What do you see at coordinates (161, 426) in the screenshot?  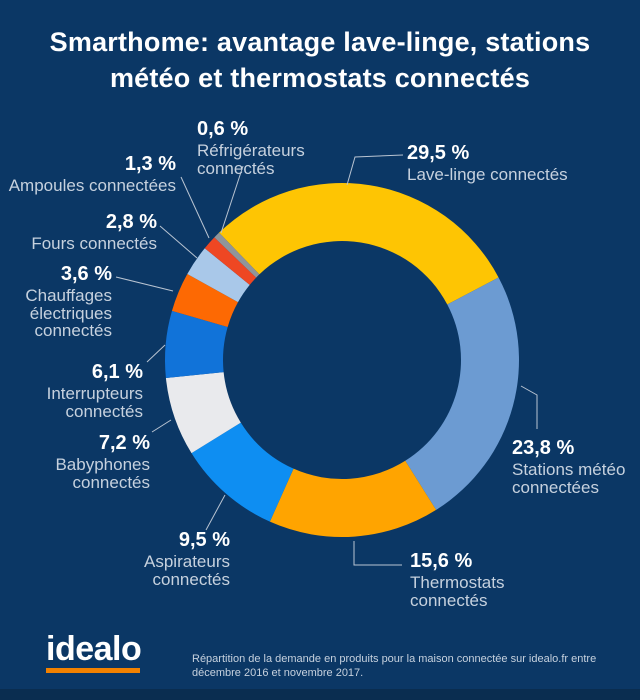 I see `leader-line-babyphones` at bounding box center [161, 426].